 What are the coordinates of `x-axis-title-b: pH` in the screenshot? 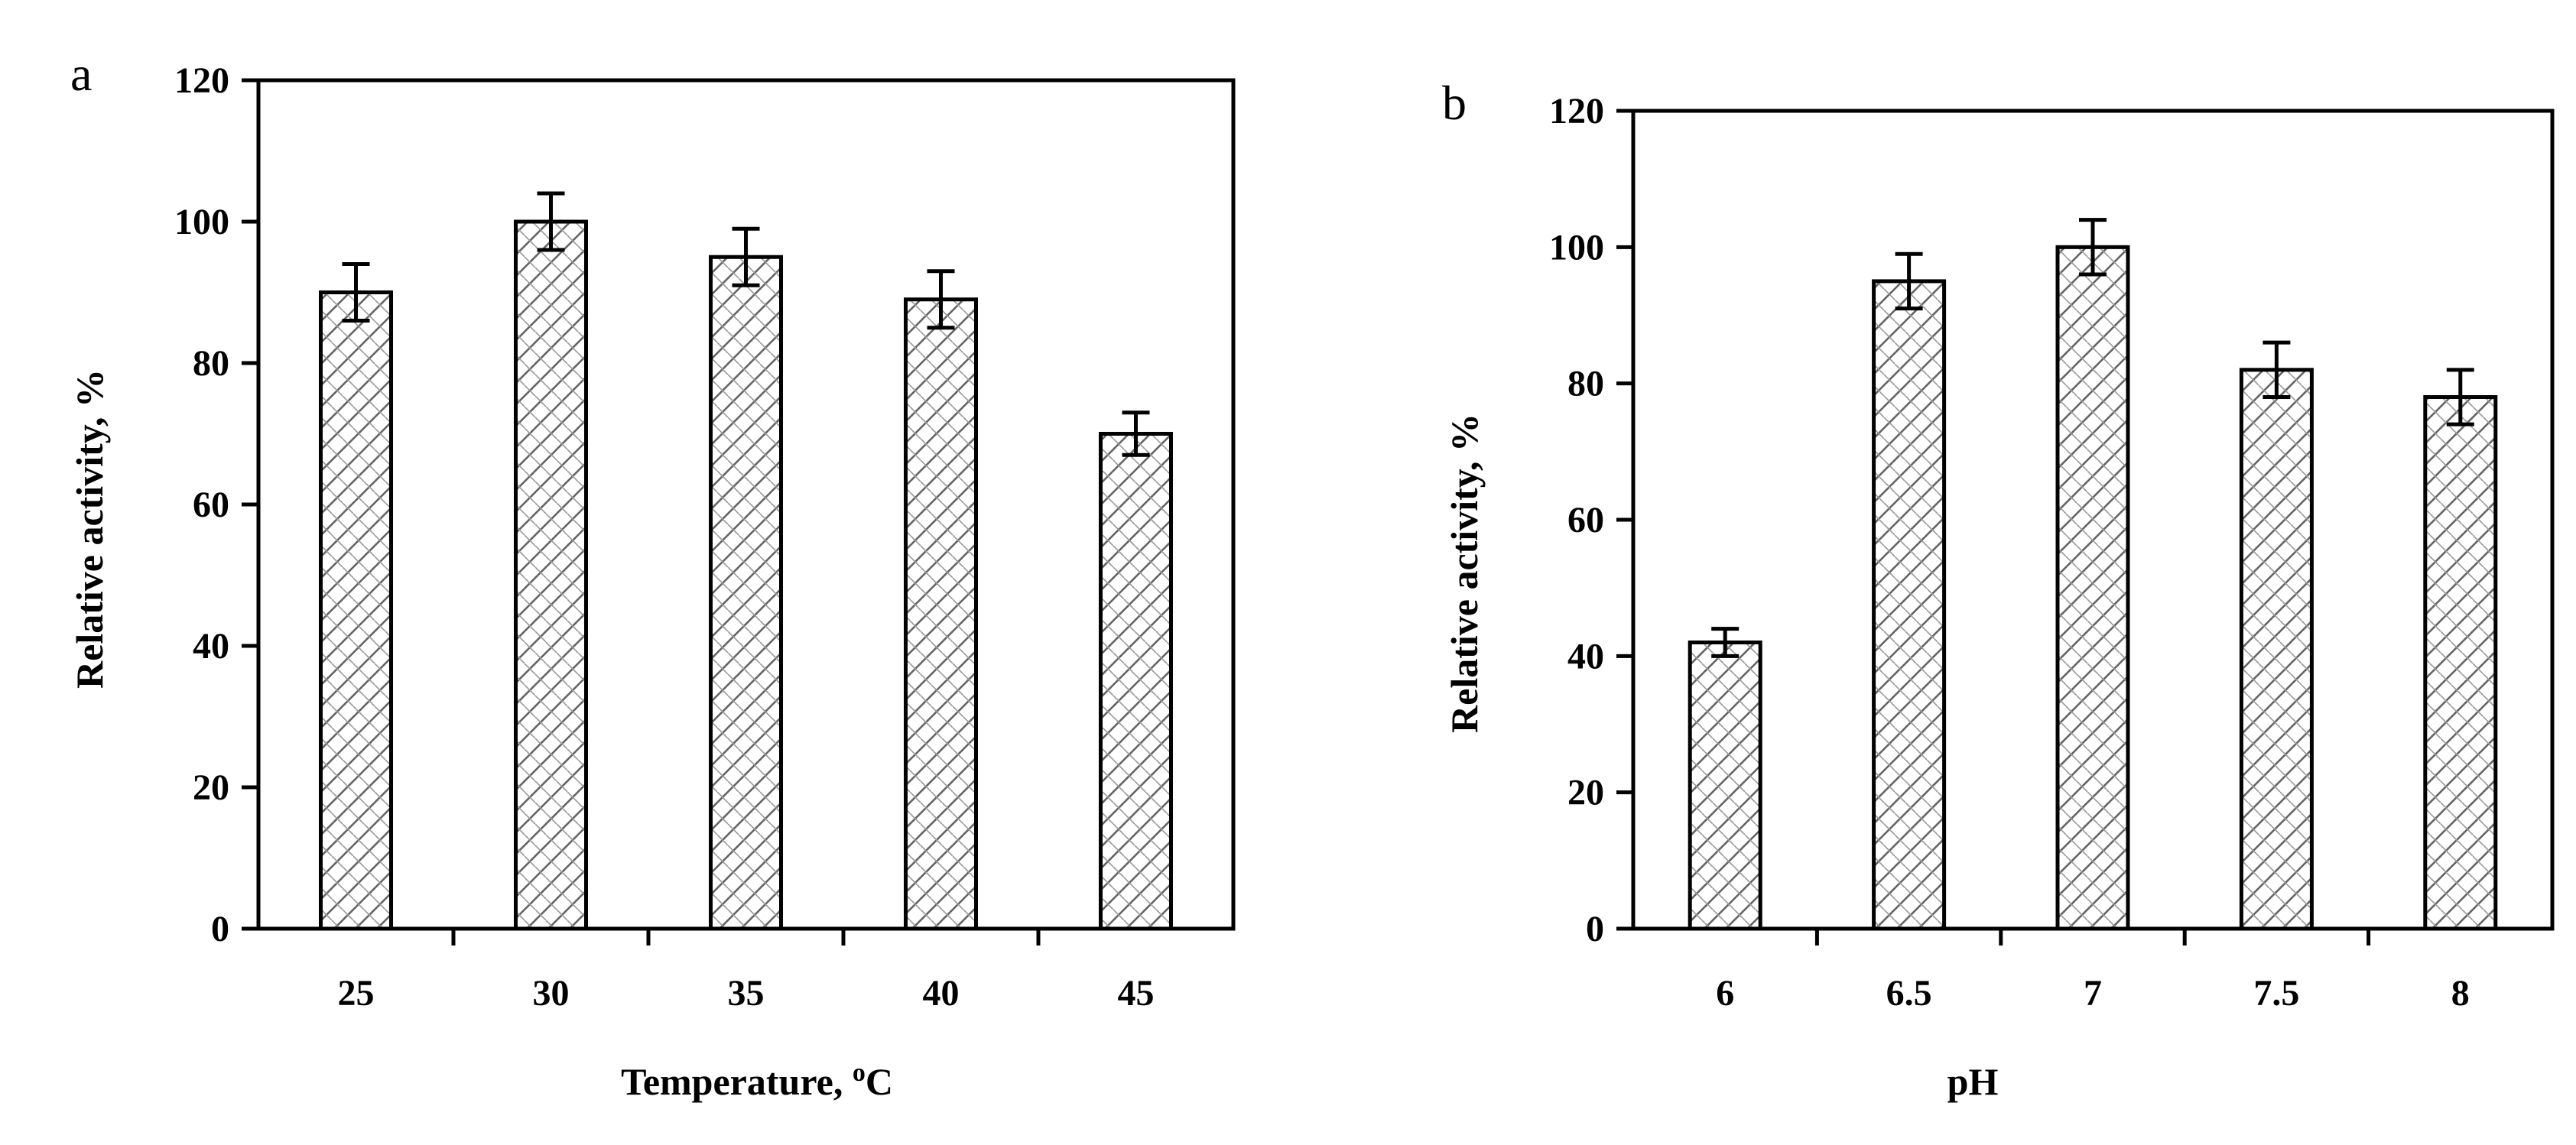 It's located at (1973, 1081).